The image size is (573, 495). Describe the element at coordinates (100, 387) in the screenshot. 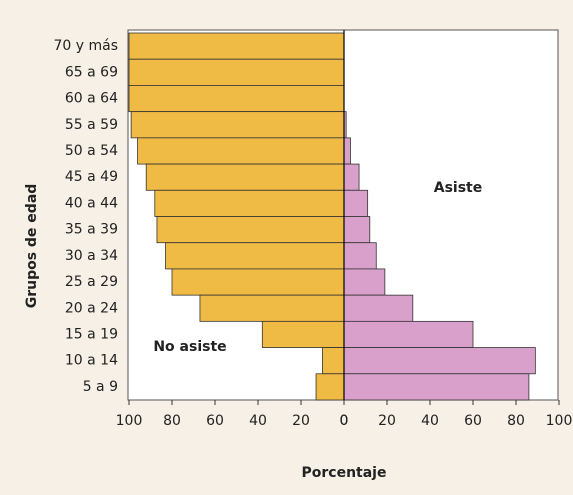

I see `y-tick-label: 5 a 9` at that location.